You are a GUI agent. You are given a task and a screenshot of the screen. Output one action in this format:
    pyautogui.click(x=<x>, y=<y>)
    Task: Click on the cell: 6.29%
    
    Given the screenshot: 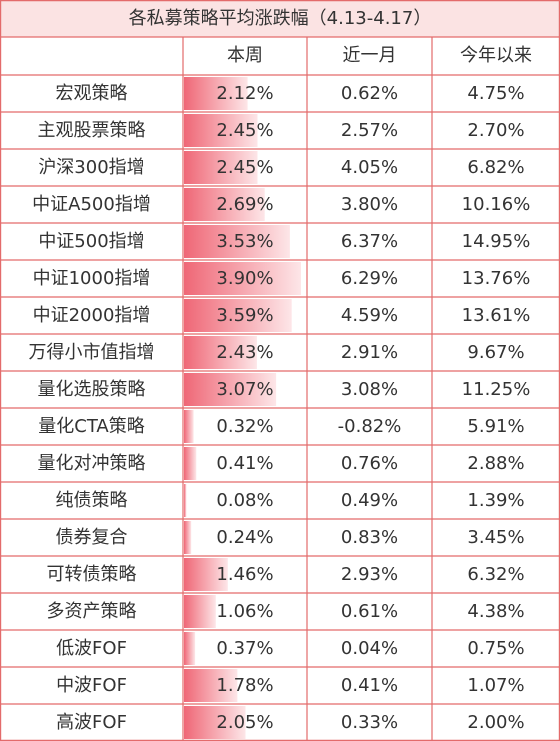 What is the action you would take?
    pyautogui.click(x=369, y=278)
    